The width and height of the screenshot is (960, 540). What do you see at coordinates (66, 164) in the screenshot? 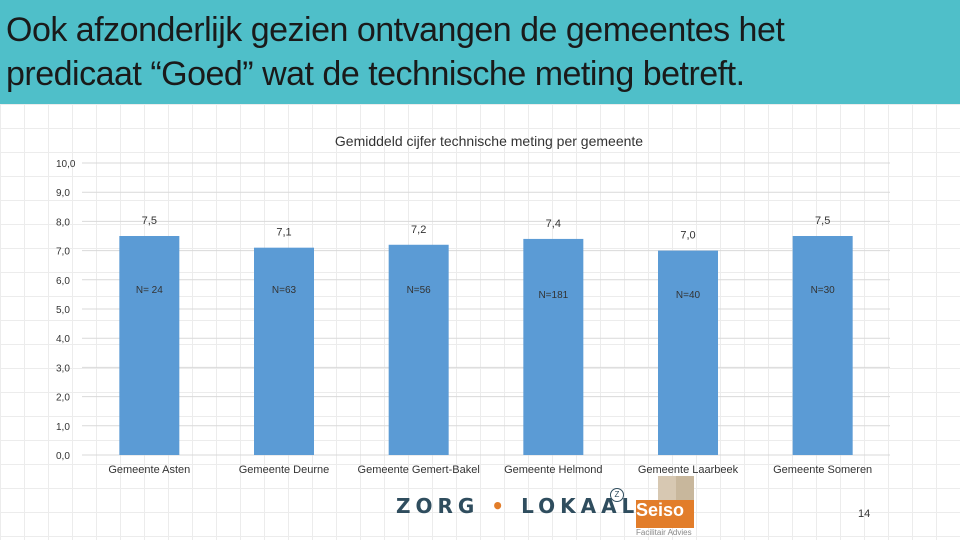
I see `y-tick-label: 10,0` at bounding box center [66, 164].